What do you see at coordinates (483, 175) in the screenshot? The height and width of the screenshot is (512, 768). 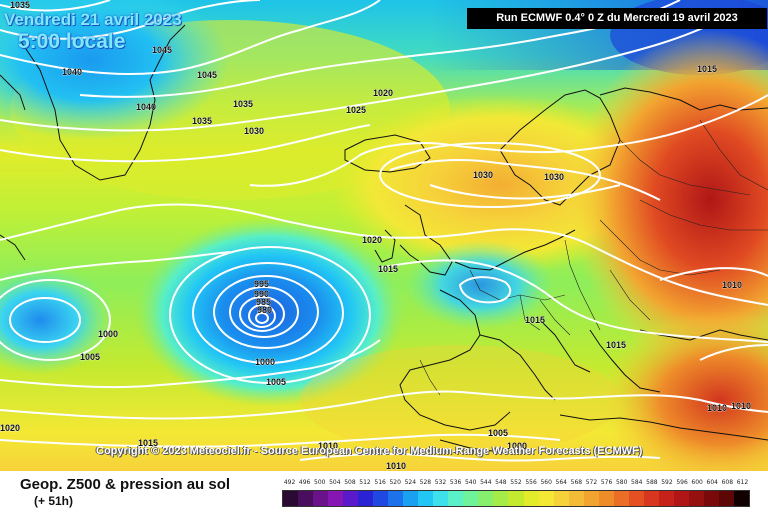 I see `isobar-label: 1030` at bounding box center [483, 175].